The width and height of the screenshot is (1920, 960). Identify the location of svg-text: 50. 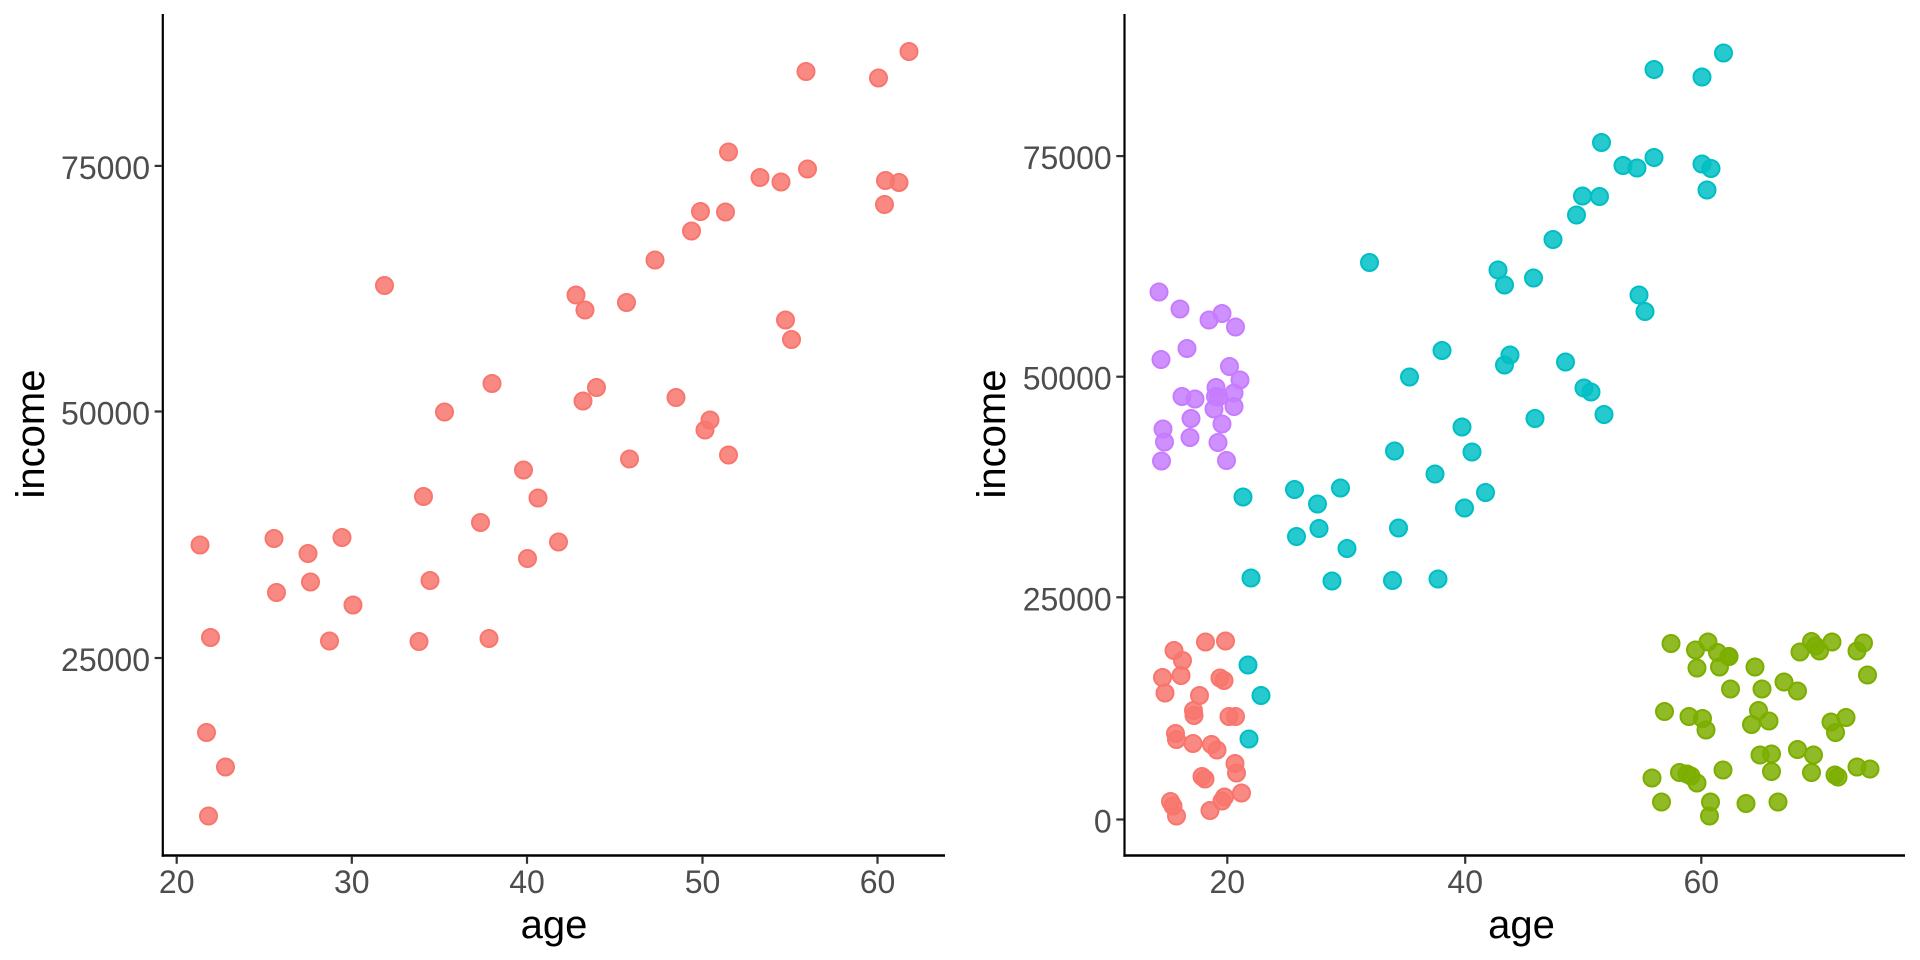
(703, 882).